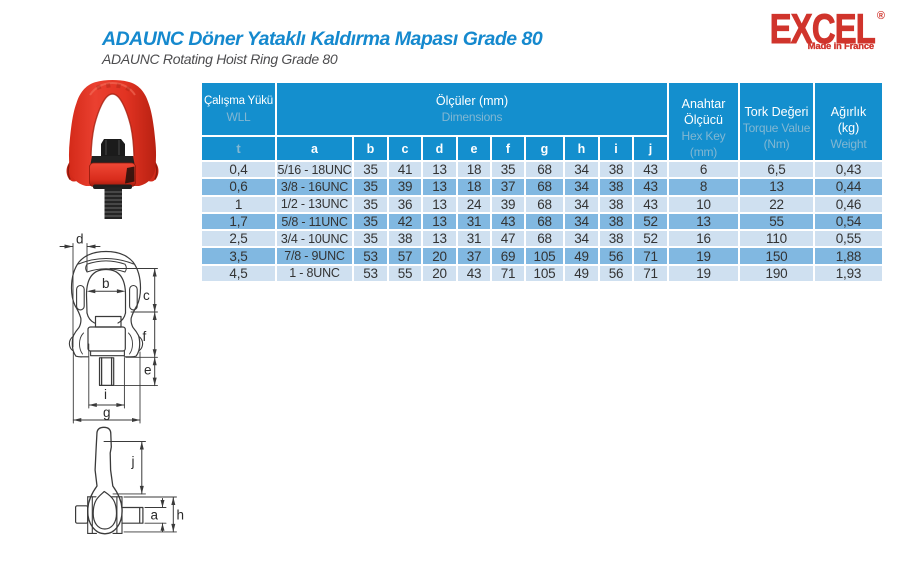 The image size is (921, 562). I want to click on svg-text: i, so click(105, 394).